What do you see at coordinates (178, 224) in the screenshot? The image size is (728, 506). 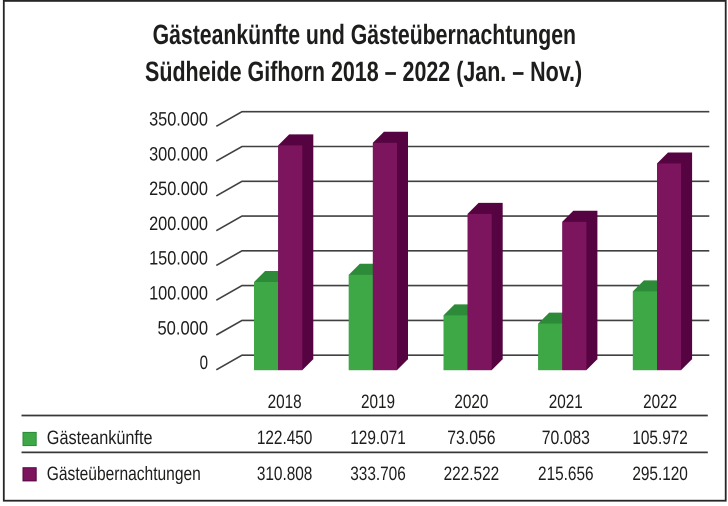 I see `svg-text: 200.000` at bounding box center [178, 224].